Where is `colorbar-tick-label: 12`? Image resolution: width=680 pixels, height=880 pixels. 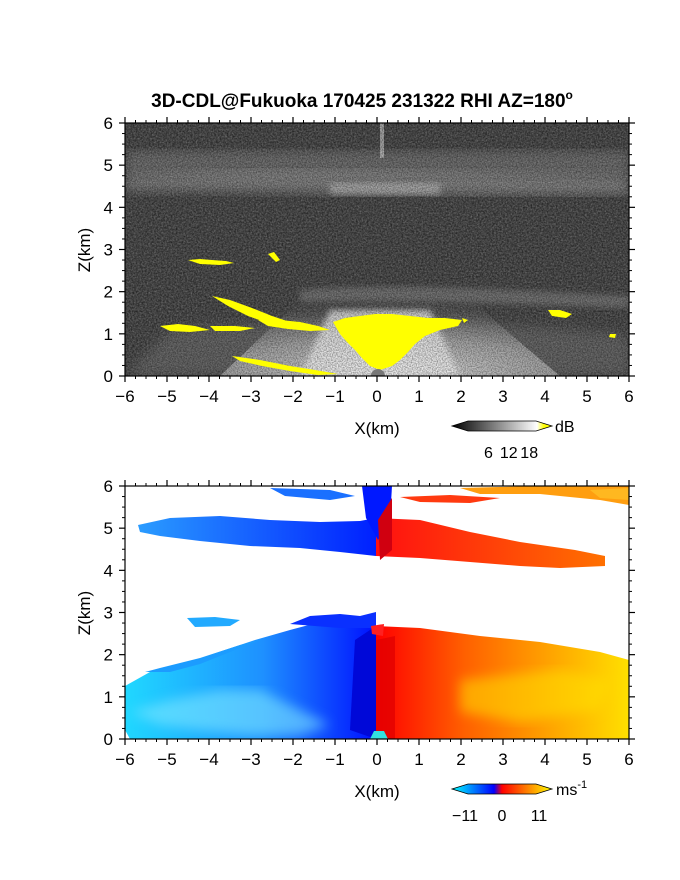 colorbar-tick-label: 12 is located at coordinates (509, 453).